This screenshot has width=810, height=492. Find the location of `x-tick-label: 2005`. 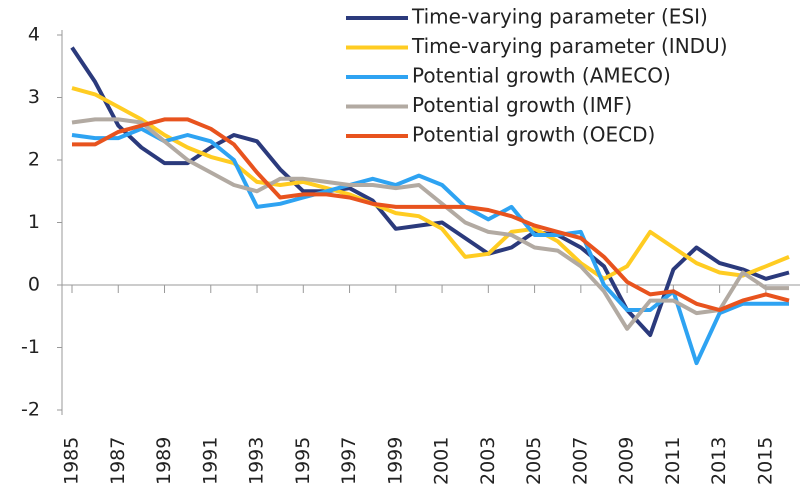

x-tick-label: 2005 is located at coordinates (534, 461).